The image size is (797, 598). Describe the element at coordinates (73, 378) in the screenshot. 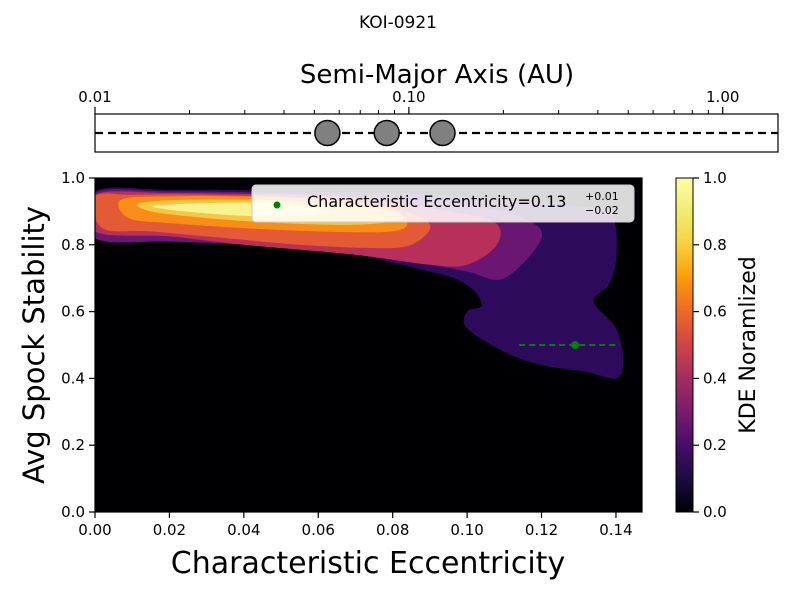

I see `y-tick-label: 0.4` at that location.